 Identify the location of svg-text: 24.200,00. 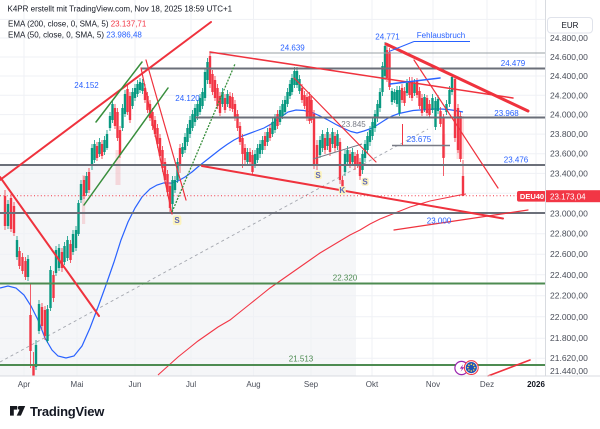
(569, 95).